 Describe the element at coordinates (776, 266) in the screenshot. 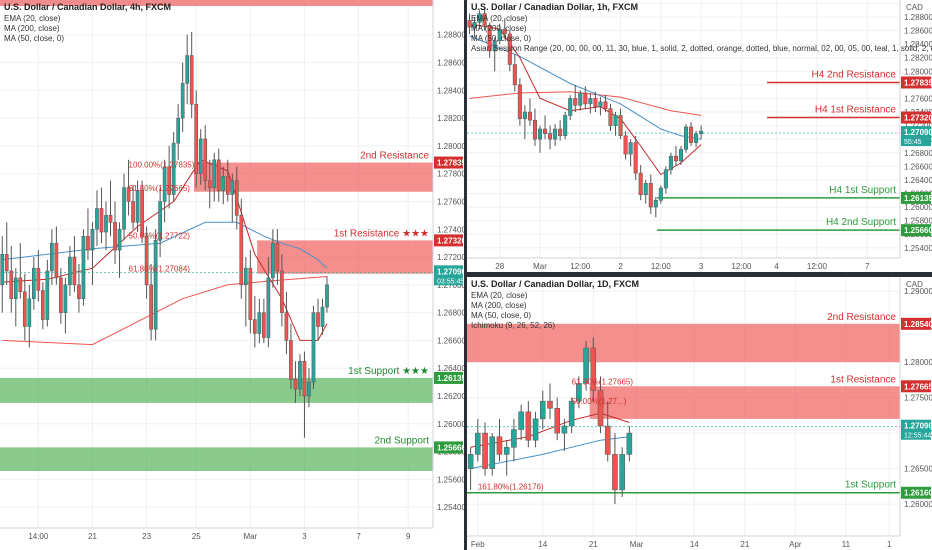

I see `time-tick-label: 4` at that location.